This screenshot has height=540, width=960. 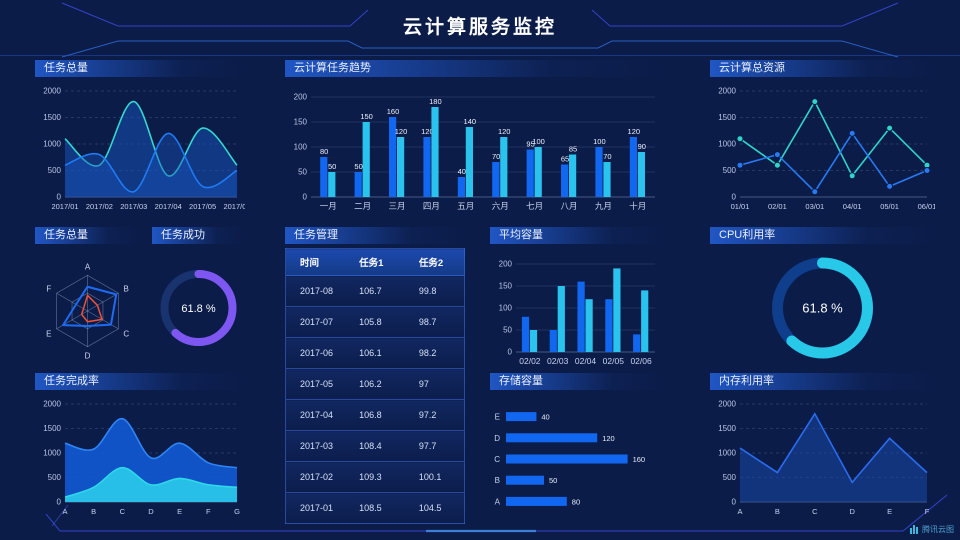 I want to click on table-cell: 106.2, so click(x=375, y=384).